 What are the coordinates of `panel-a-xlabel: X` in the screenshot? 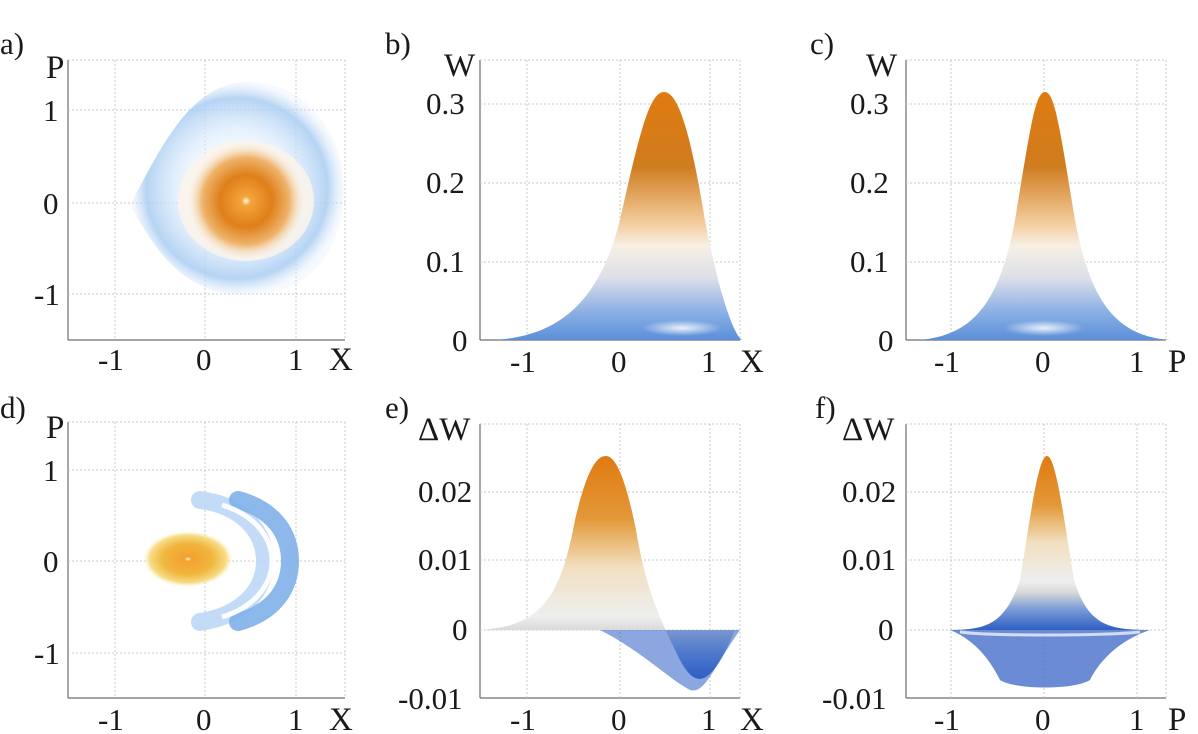 It's located at (341, 360).